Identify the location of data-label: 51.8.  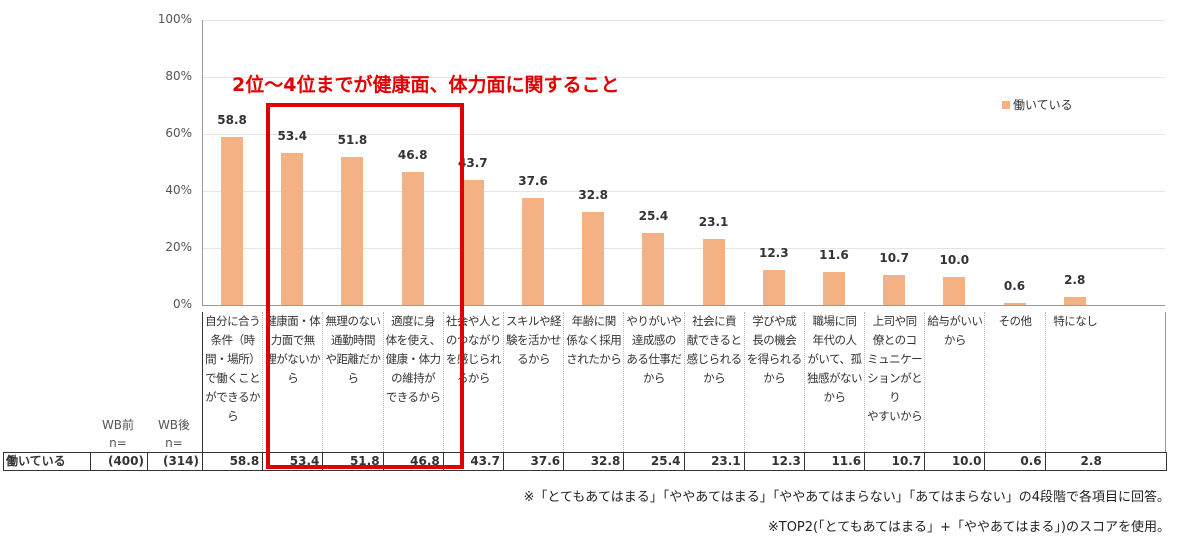
(352, 140).